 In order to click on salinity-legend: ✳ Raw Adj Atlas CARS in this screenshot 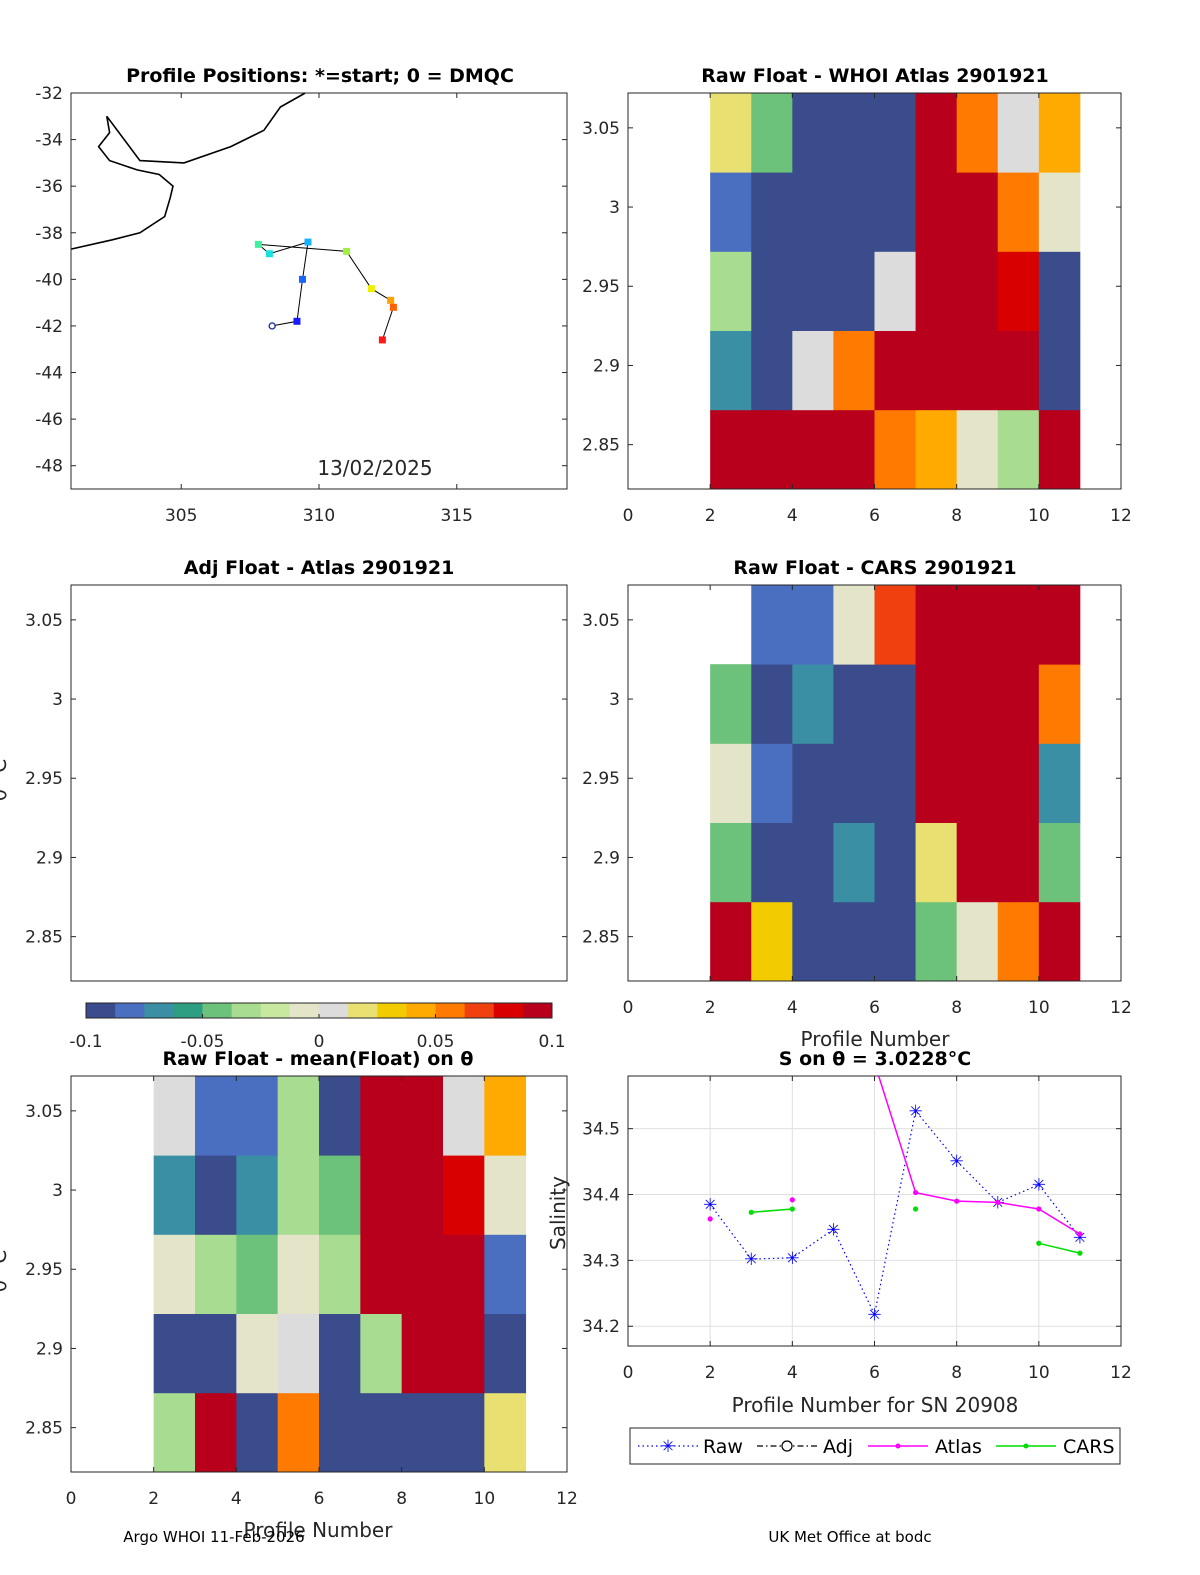, I will do `click(875, 1446)`.